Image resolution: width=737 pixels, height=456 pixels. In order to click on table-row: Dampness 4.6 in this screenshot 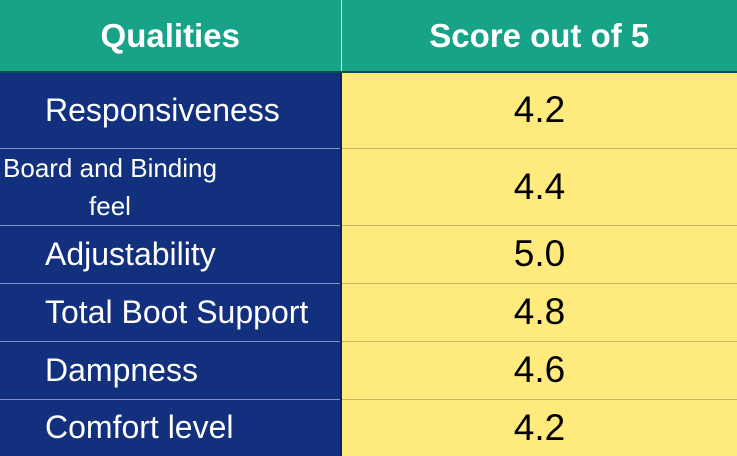, I will do `click(368, 370)`.